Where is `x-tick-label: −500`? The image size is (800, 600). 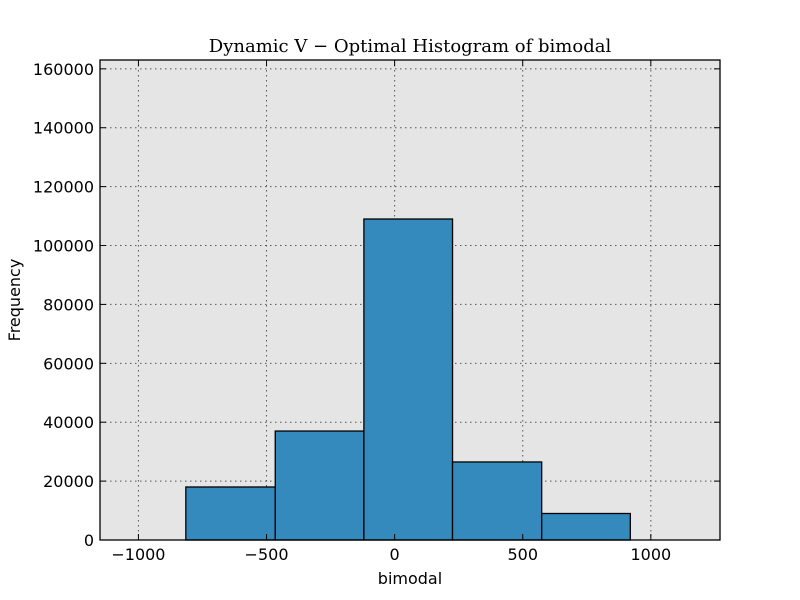
x-tick-label: −500 is located at coordinates (267, 554).